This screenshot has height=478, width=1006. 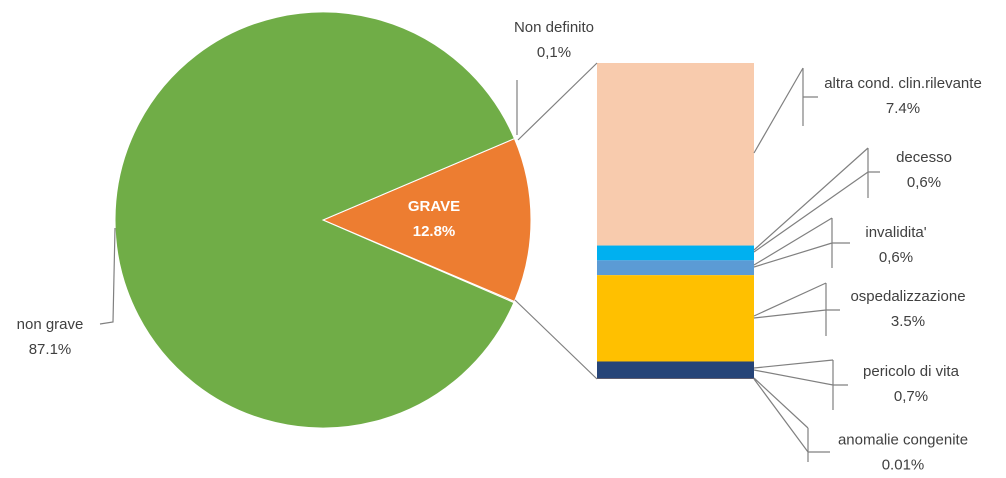 I want to click on category-label: Non definito, so click(x=554, y=27).